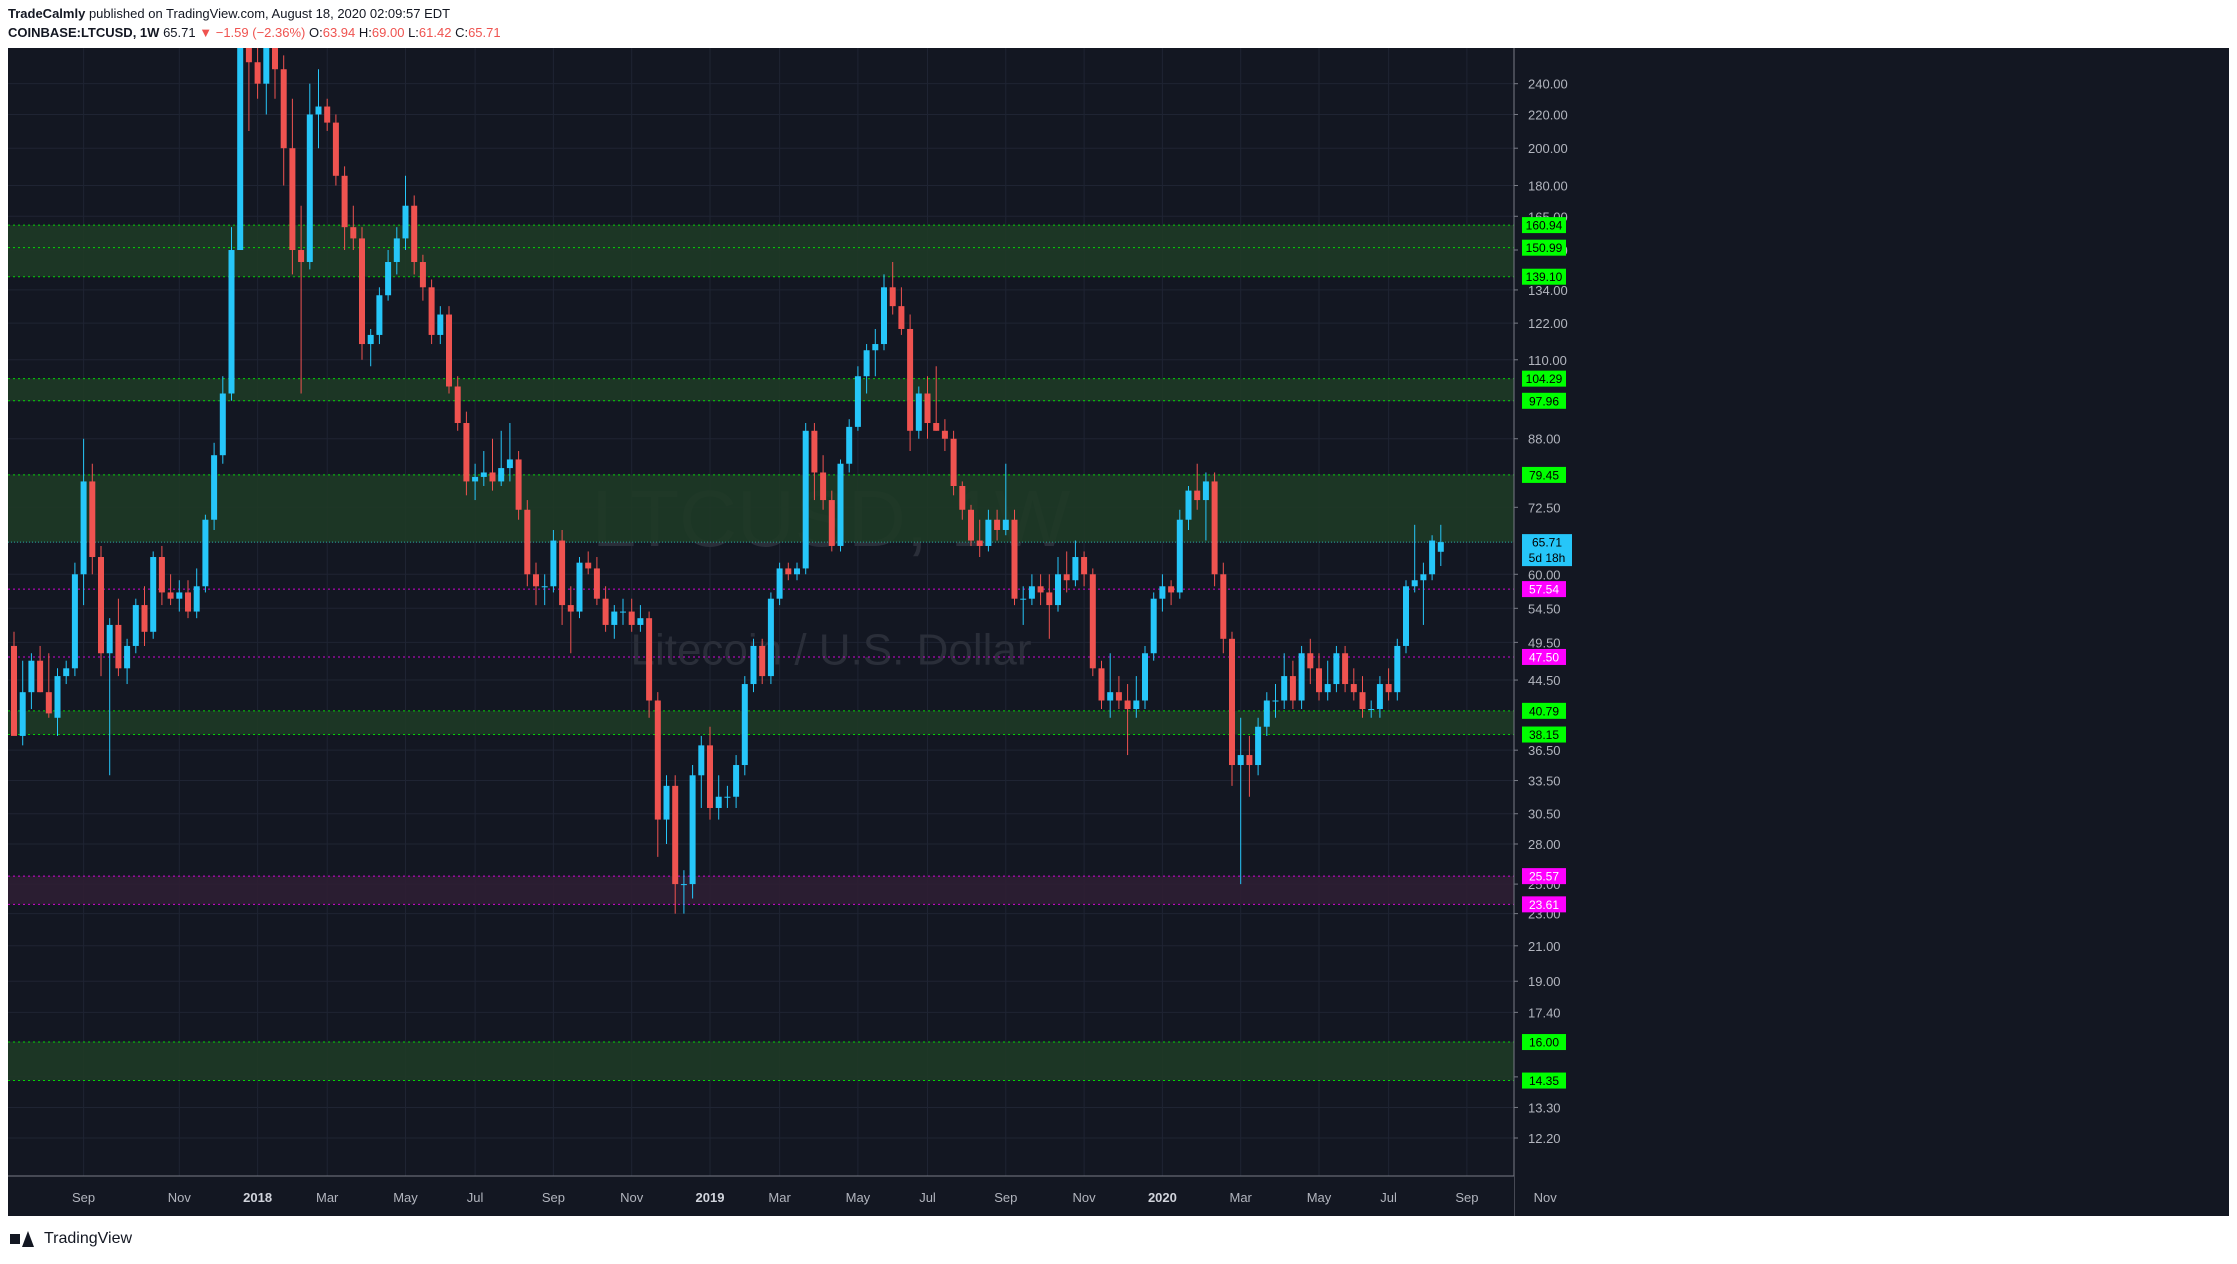 This screenshot has height=1264, width=2237. I want to click on symbol-label: COINBASE:LTCUSD, 1W, so click(84, 32).